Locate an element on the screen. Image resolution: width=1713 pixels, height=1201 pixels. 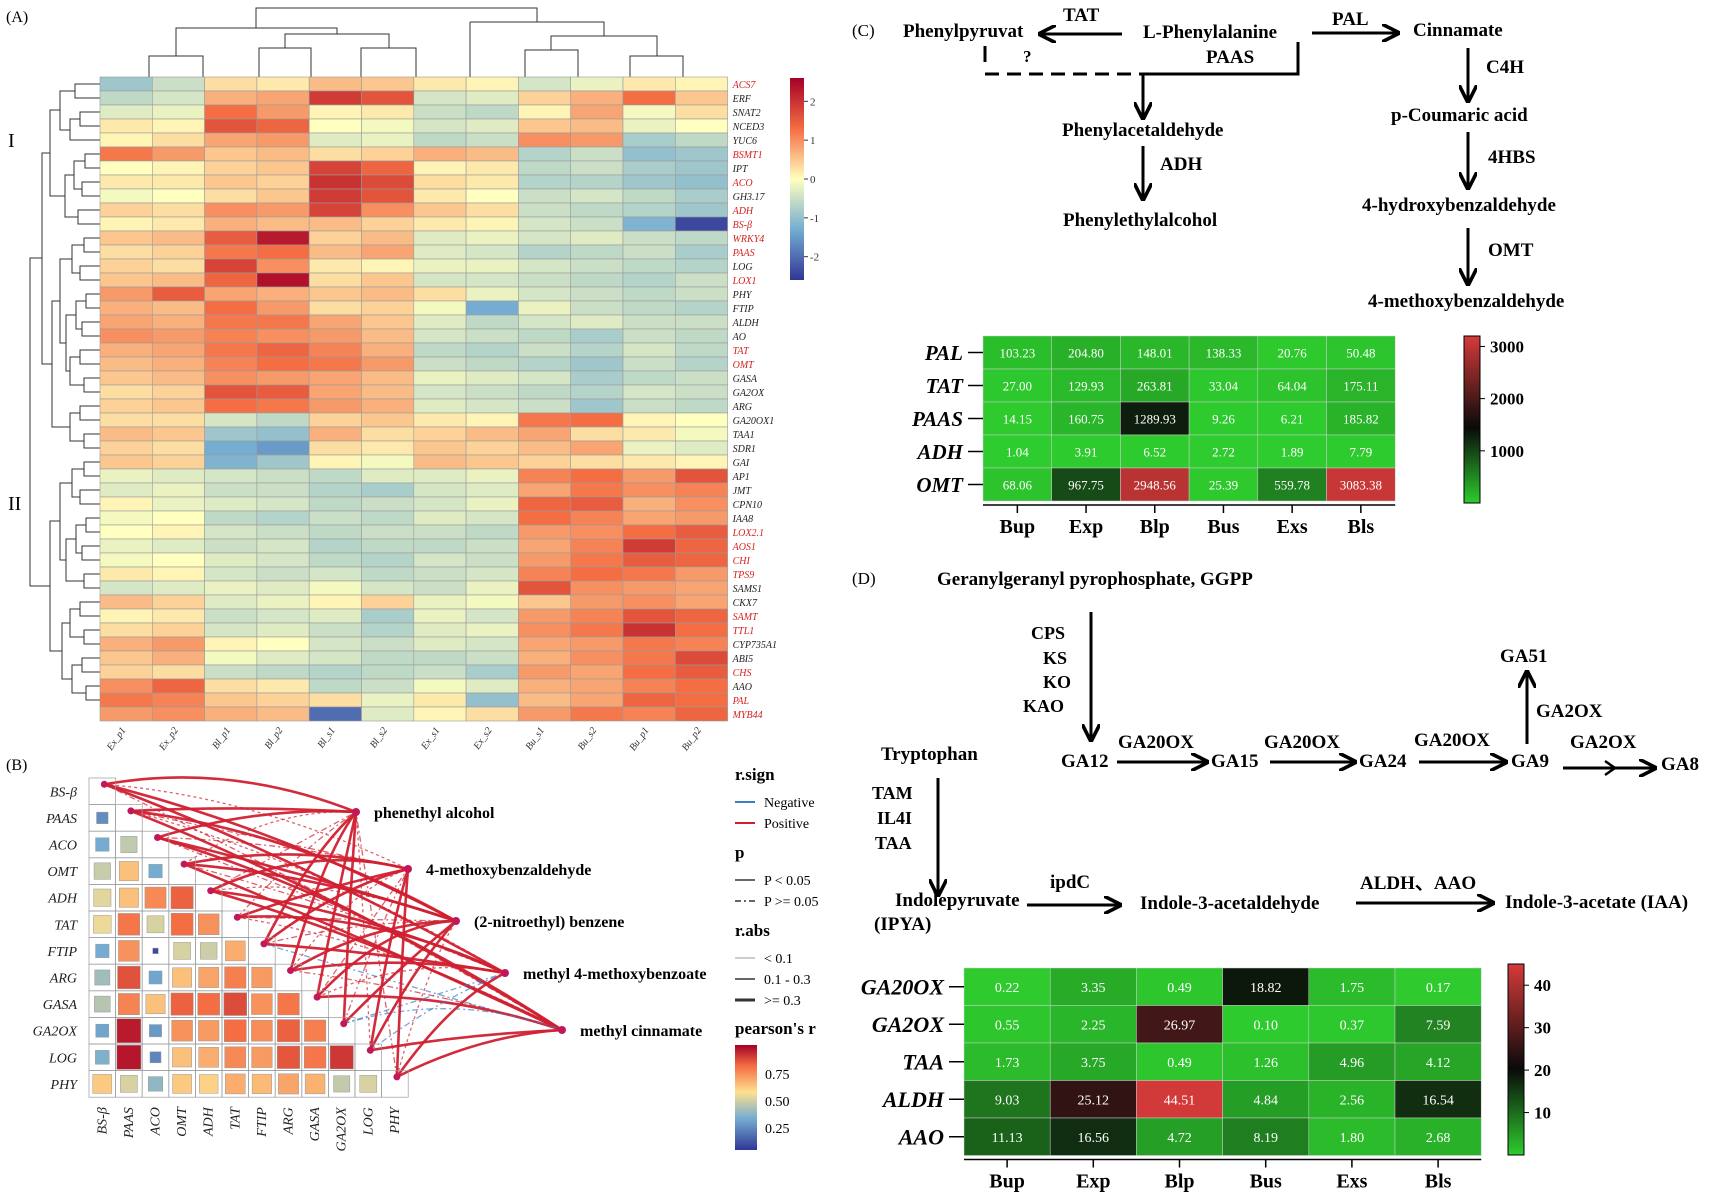
table-value: 0.22 is located at coordinates (1007, 988).